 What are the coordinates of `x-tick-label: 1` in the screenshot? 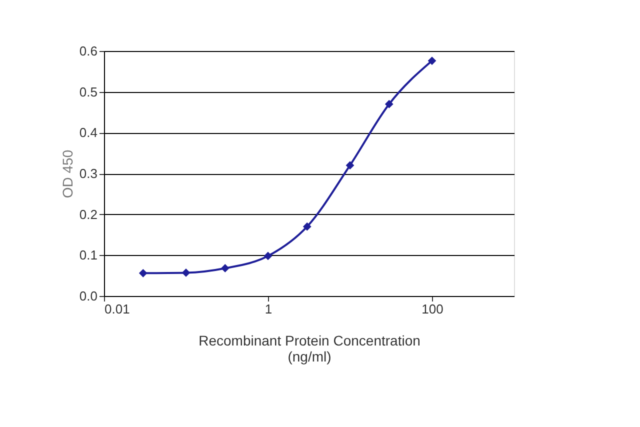 It's located at (268, 309).